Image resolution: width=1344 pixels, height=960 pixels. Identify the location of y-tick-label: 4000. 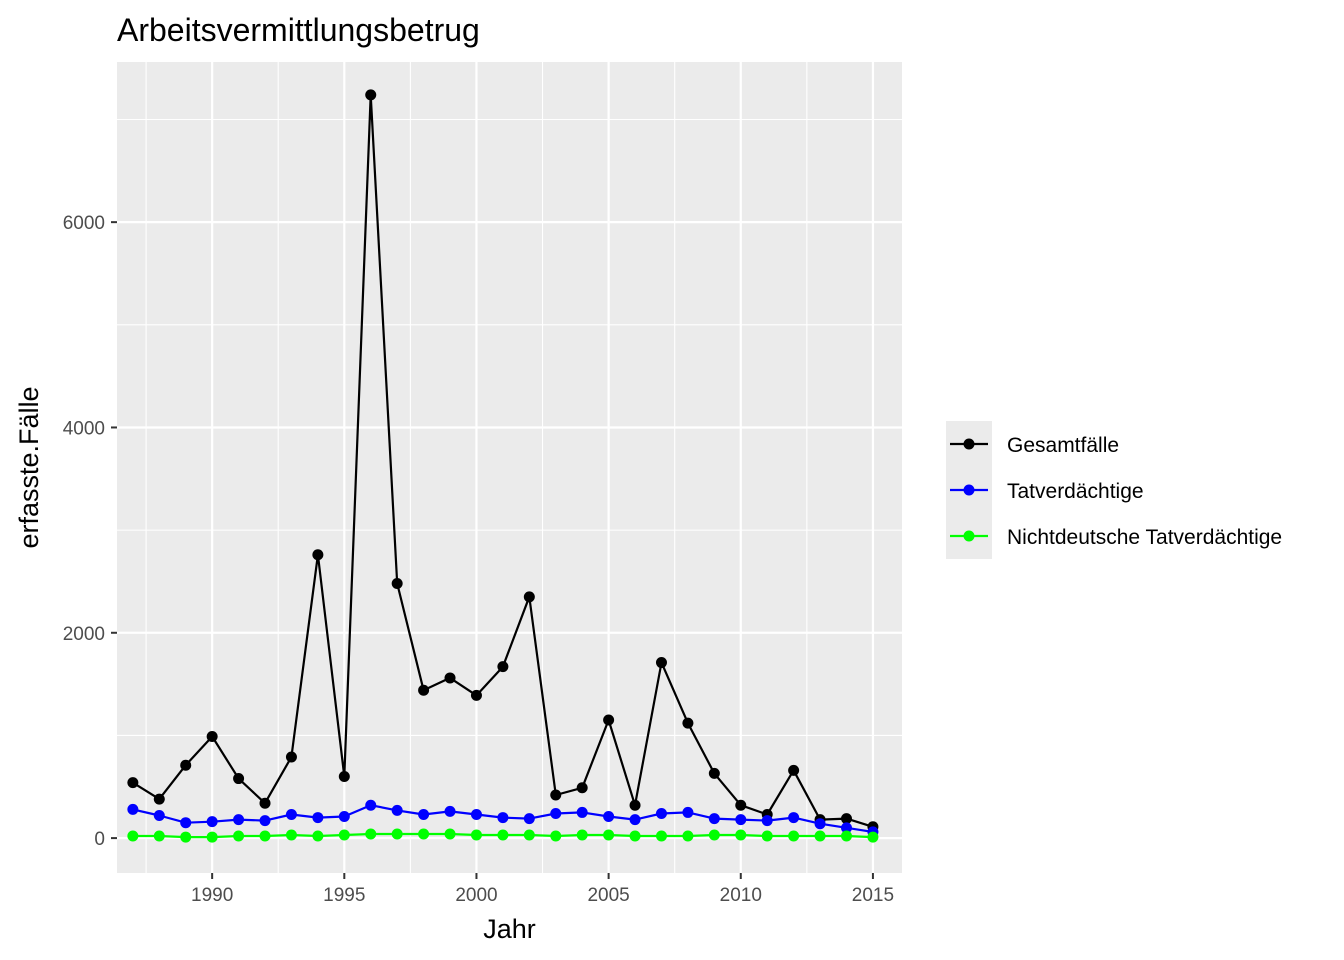
(84, 428).